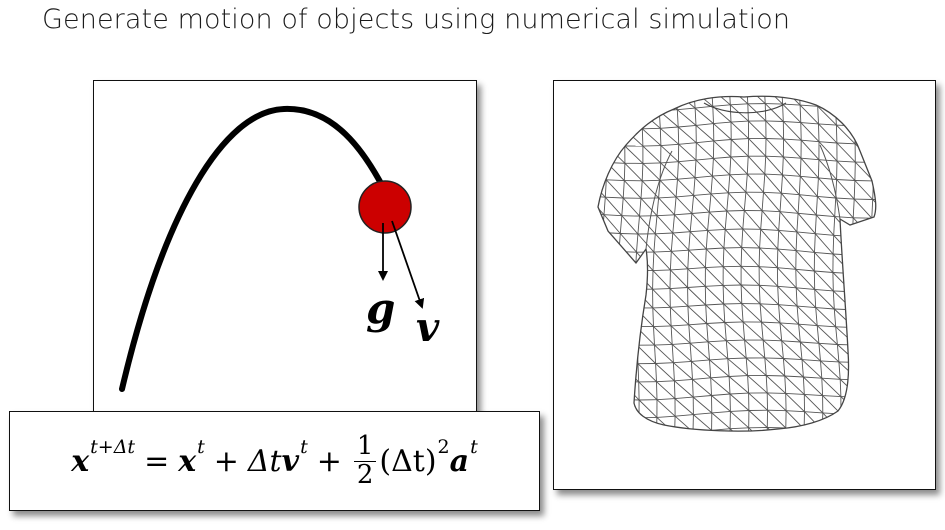 Image resolution: width=945 pixels, height=530 pixels. I want to click on velocity-label: v, so click(428, 327).